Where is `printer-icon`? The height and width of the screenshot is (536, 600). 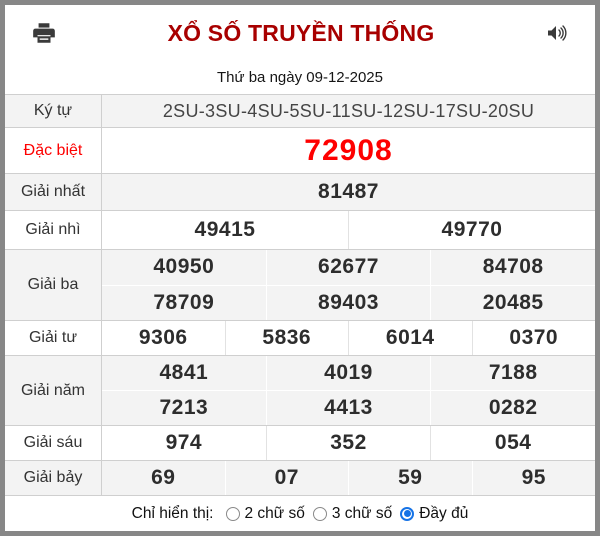 printer-icon is located at coordinates (44, 33).